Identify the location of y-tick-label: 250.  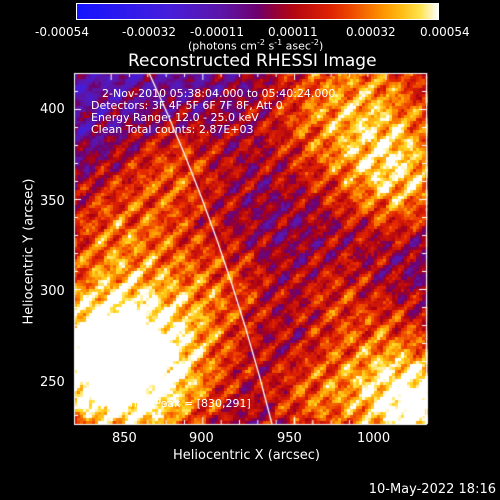
(52, 382).